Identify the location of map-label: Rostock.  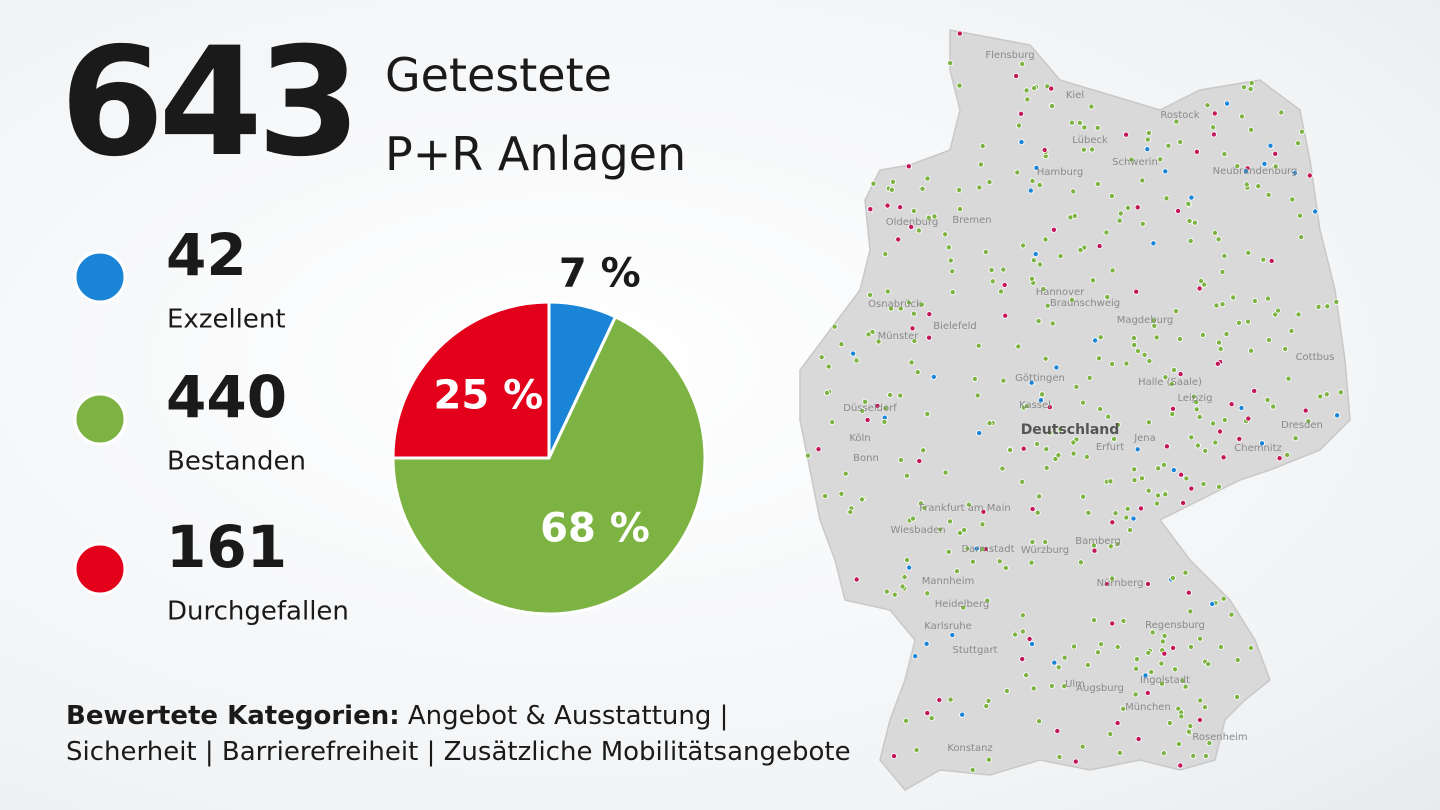
(1179, 115).